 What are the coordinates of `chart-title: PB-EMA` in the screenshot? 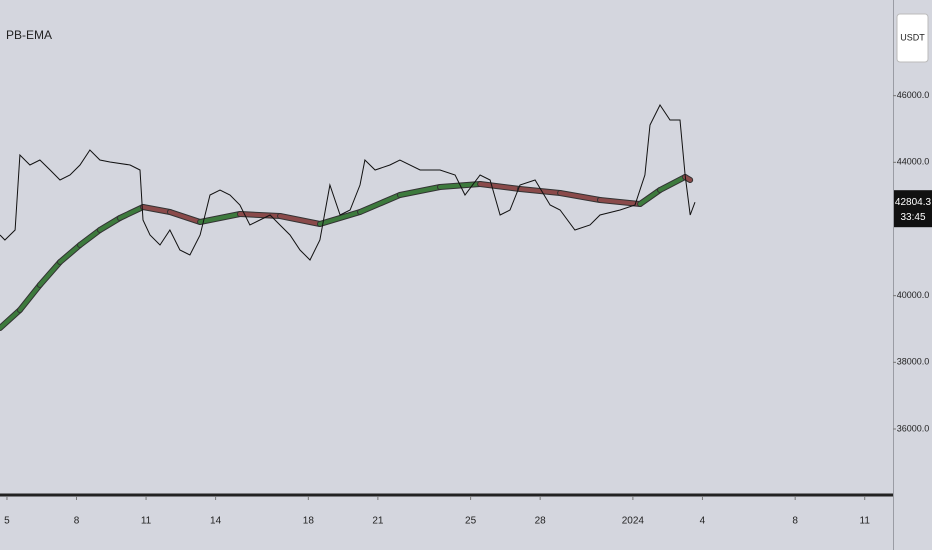 It's located at (29, 35).